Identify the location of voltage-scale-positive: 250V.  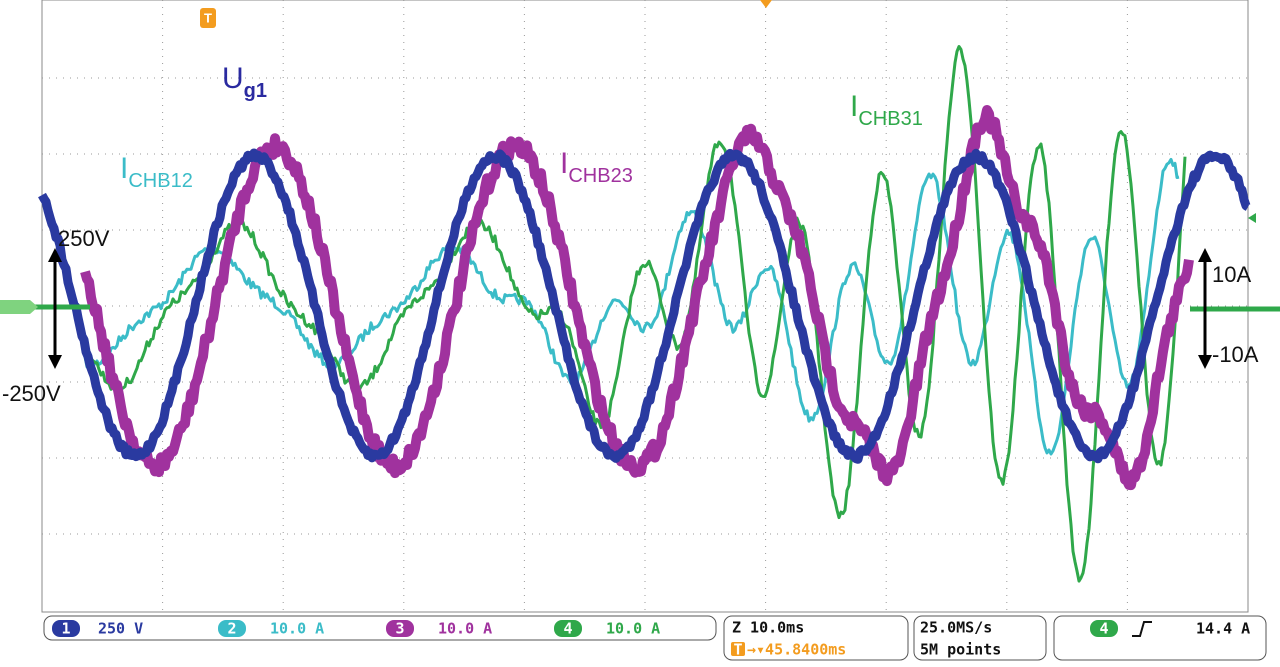
(84, 238).